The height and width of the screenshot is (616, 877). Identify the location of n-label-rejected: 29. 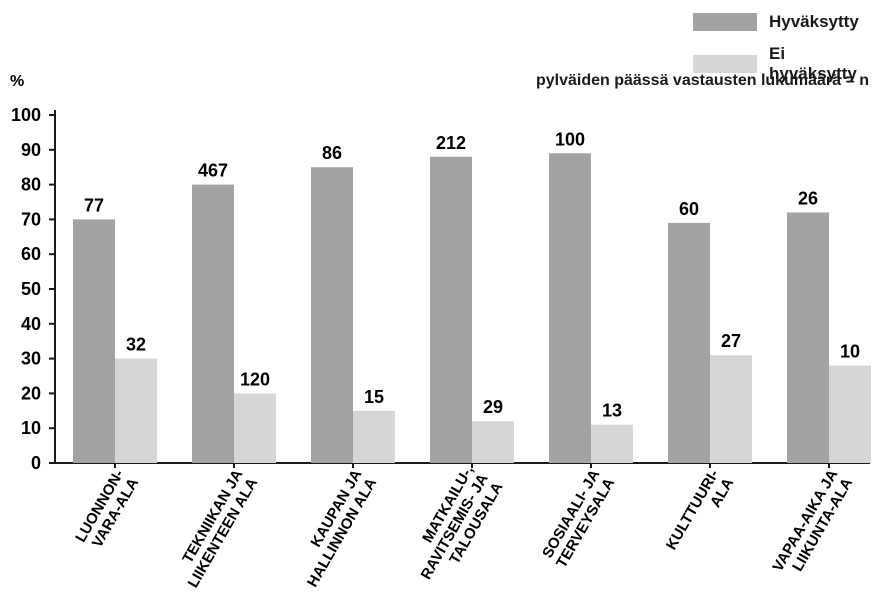
(493, 407).